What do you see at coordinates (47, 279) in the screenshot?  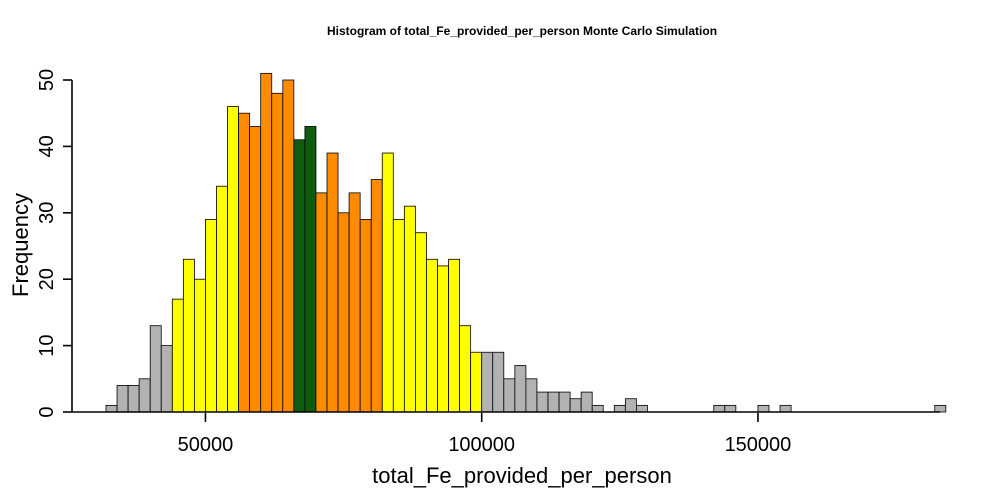 I see `y-tick-label: 20` at bounding box center [47, 279].